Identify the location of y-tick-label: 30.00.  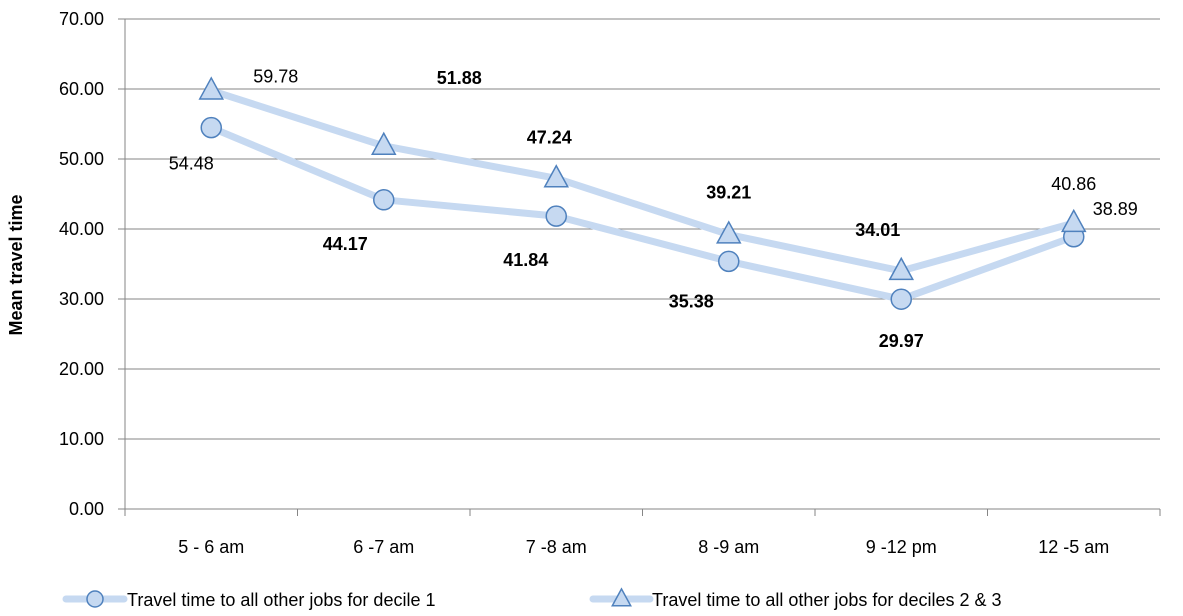
(81, 299).